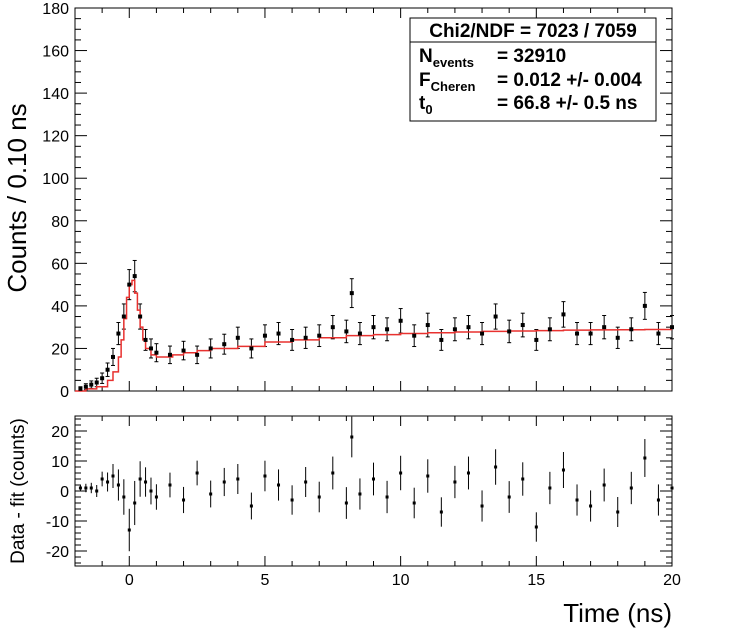 Image resolution: width=747 pixels, height=633 pixels. What do you see at coordinates (531, 56) in the screenshot?
I see `nevents-value: = 32910` at bounding box center [531, 56].